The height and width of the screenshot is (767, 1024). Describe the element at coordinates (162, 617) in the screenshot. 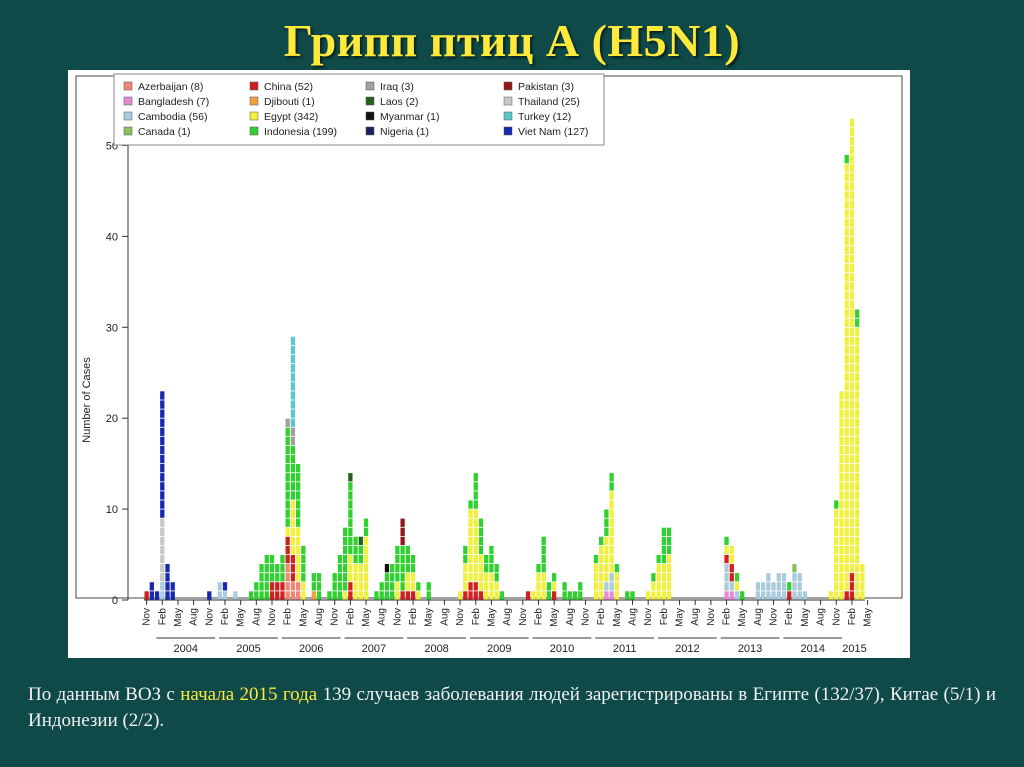

I see `x-tick-label: Feb` at that location.